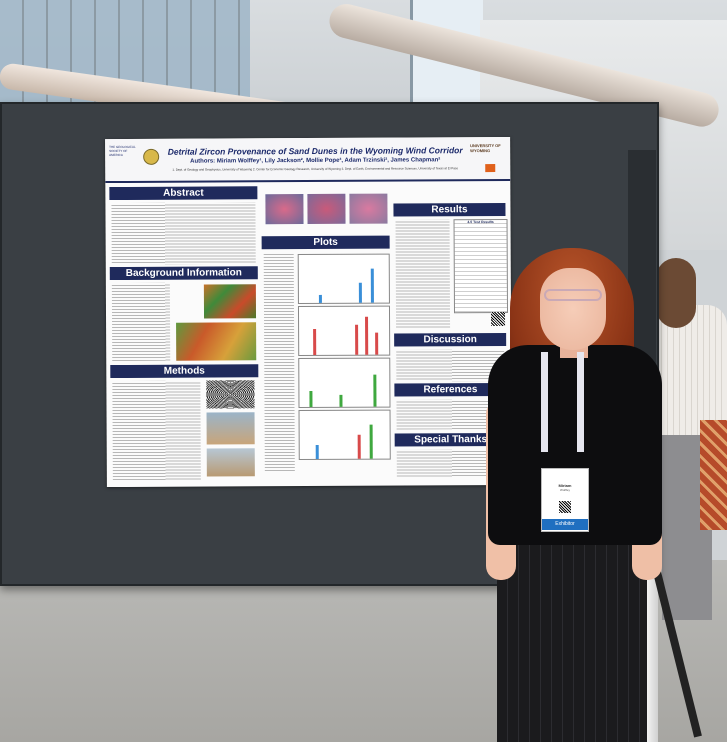  What do you see at coordinates (481, 266) in the screenshot?
I see `results-table: 4.0 Test Results` at bounding box center [481, 266].